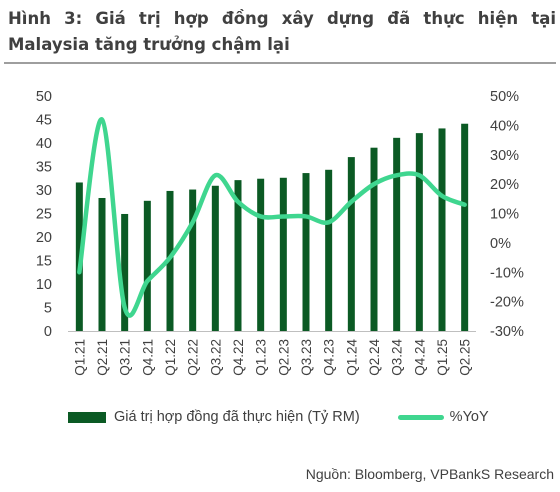 This screenshot has width=560, height=492. I want to click on left-axis-tick-label: 20, so click(44, 238).